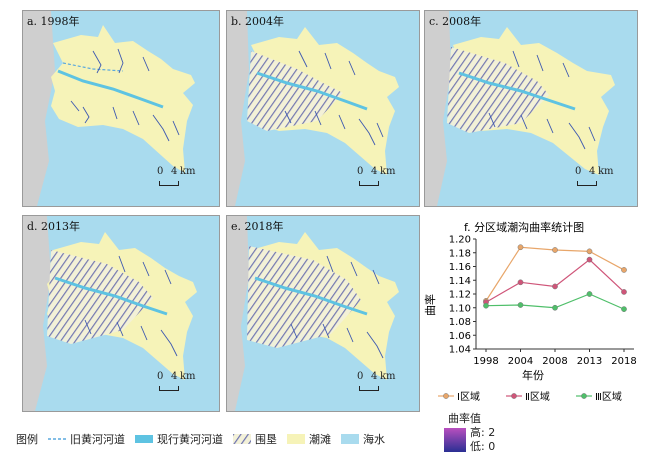 The height and width of the screenshot is (459, 650). Describe the element at coordinates (460, 253) in the screenshot. I see `y-tick-label: 1.18` at that location.